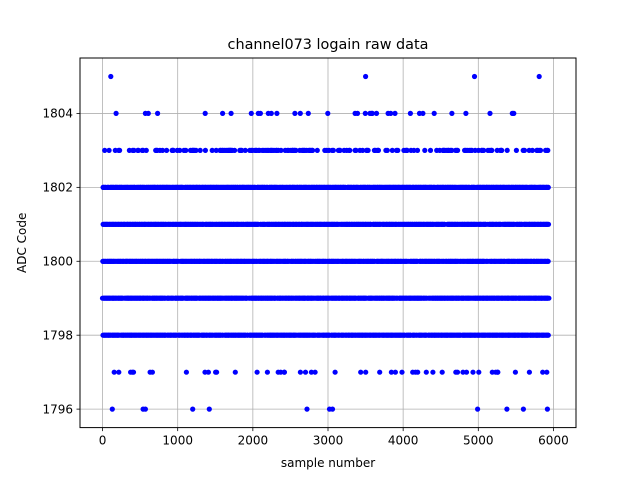 This screenshot has width=640, height=484. Describe the element at coordinates (177, 441) in the screenshot. I see `x-tick-label: 1000` at that location.